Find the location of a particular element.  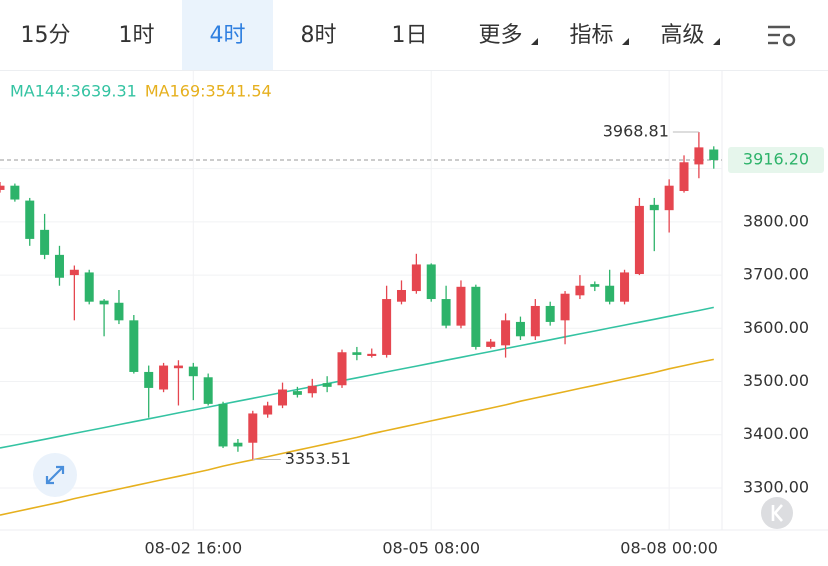

tab: 8时 is located at coordinates (318, 35).